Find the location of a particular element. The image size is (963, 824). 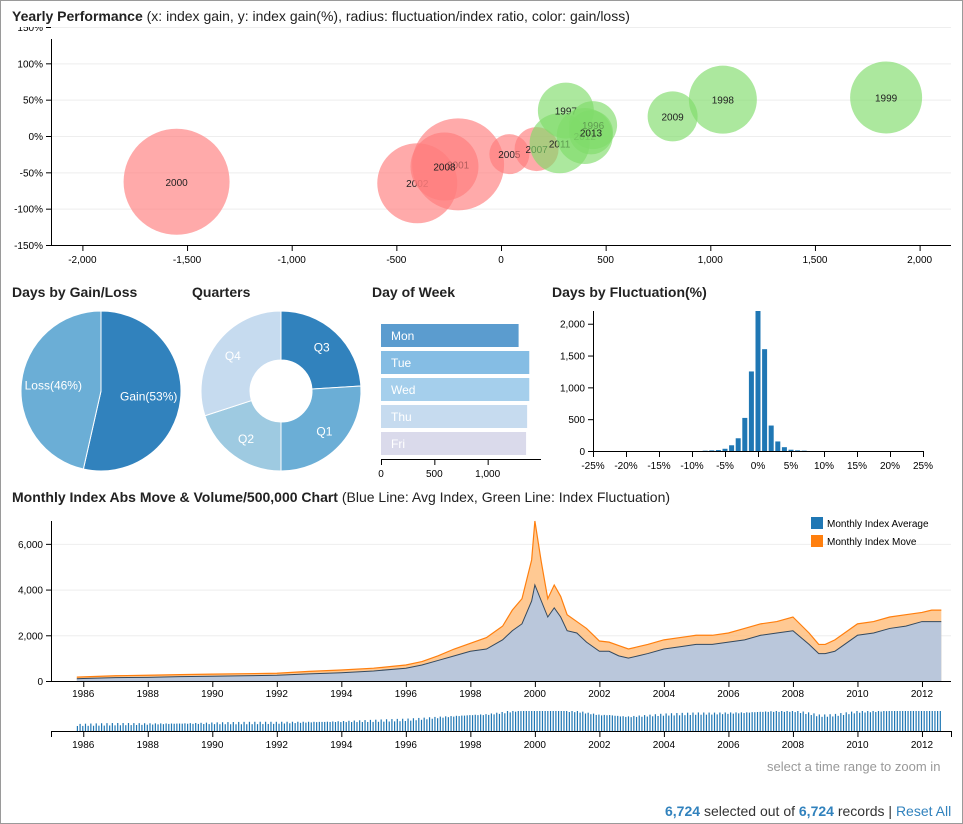

bubble-circle is located at coordinates (591, 132).